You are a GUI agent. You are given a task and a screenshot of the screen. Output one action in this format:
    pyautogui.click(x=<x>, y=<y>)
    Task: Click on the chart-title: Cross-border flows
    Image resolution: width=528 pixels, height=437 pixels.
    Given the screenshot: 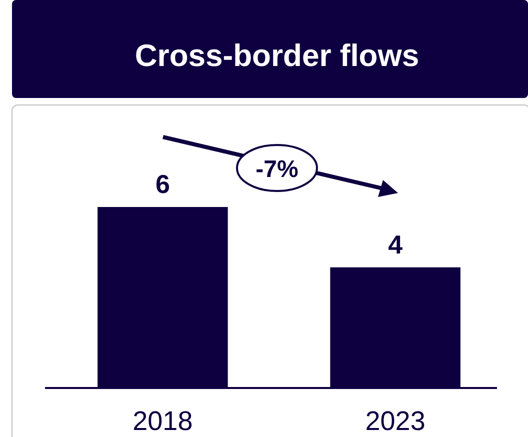 What is the action you would take?
    pyautogui.click(x=277, y=55)
    